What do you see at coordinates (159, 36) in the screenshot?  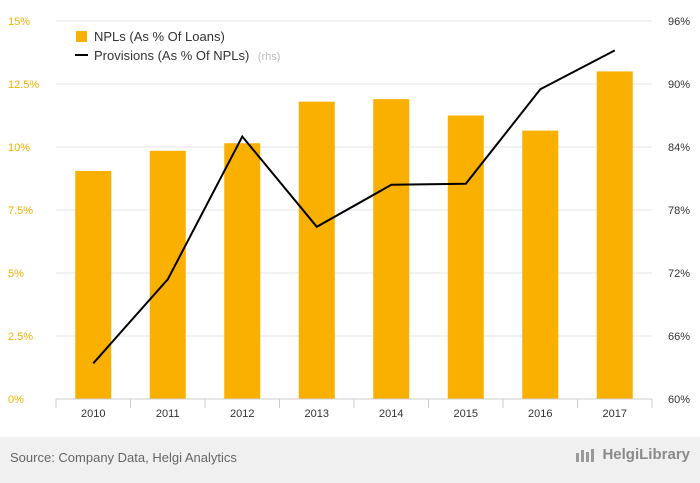 I see `legend-label-npl: NPLs (As % Of Loans)` at bounding box center [159, 36].